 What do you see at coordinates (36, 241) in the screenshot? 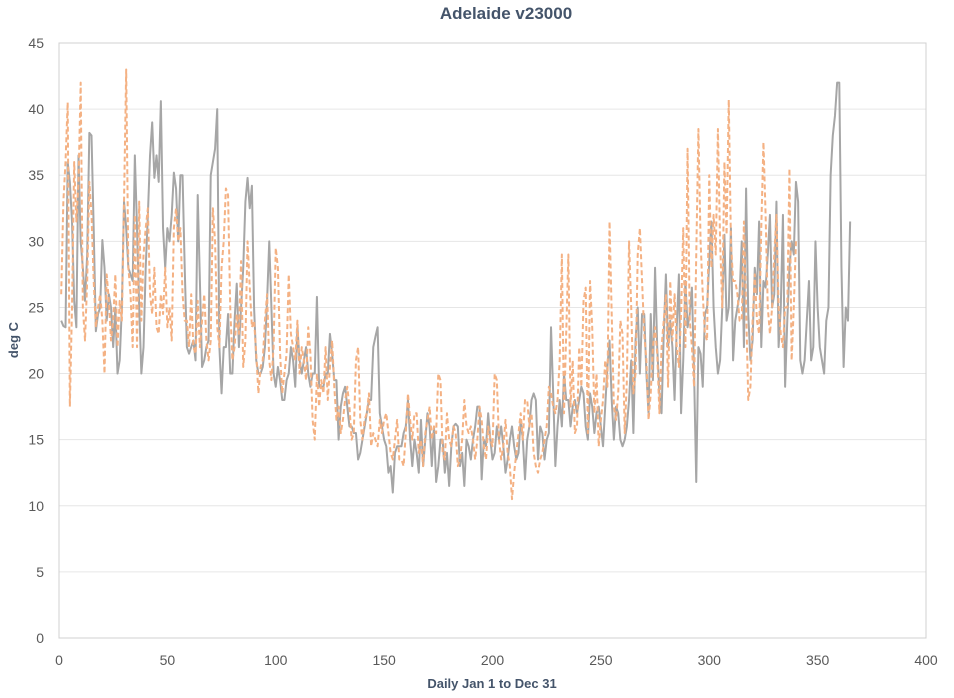
I see `y-tick-label: 30` at bounding box center [36, 241].